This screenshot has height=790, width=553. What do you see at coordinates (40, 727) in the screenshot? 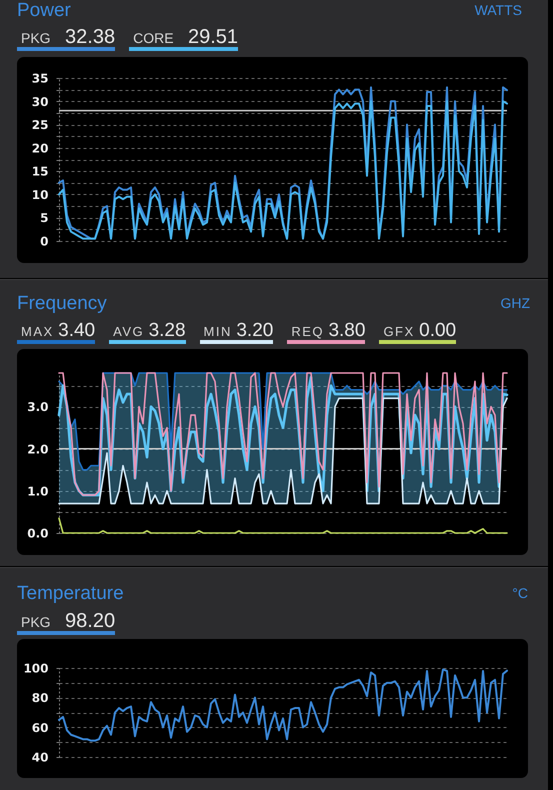
I see `y-tick-label: 60` at bounding box center [40, 727].